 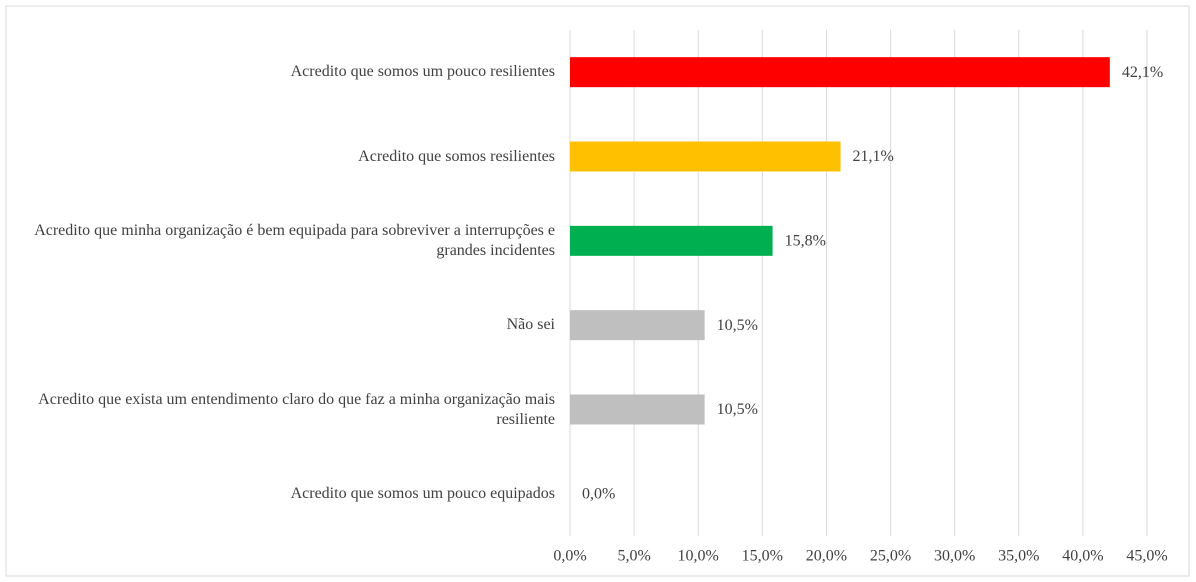 What do you see at coordinates (1018, 556) in the screenshot?
I see `x-tick-label: 35,0%` at bounding box center [1018, 556].